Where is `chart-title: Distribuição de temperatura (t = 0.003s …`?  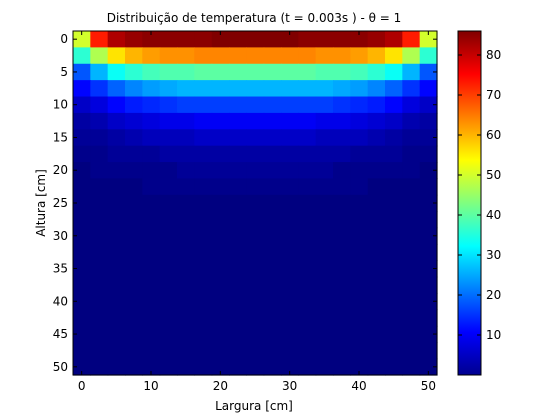
chart-title: Distribuição de temperatura (t = 0.003s … is located at coordinates (254, 18).